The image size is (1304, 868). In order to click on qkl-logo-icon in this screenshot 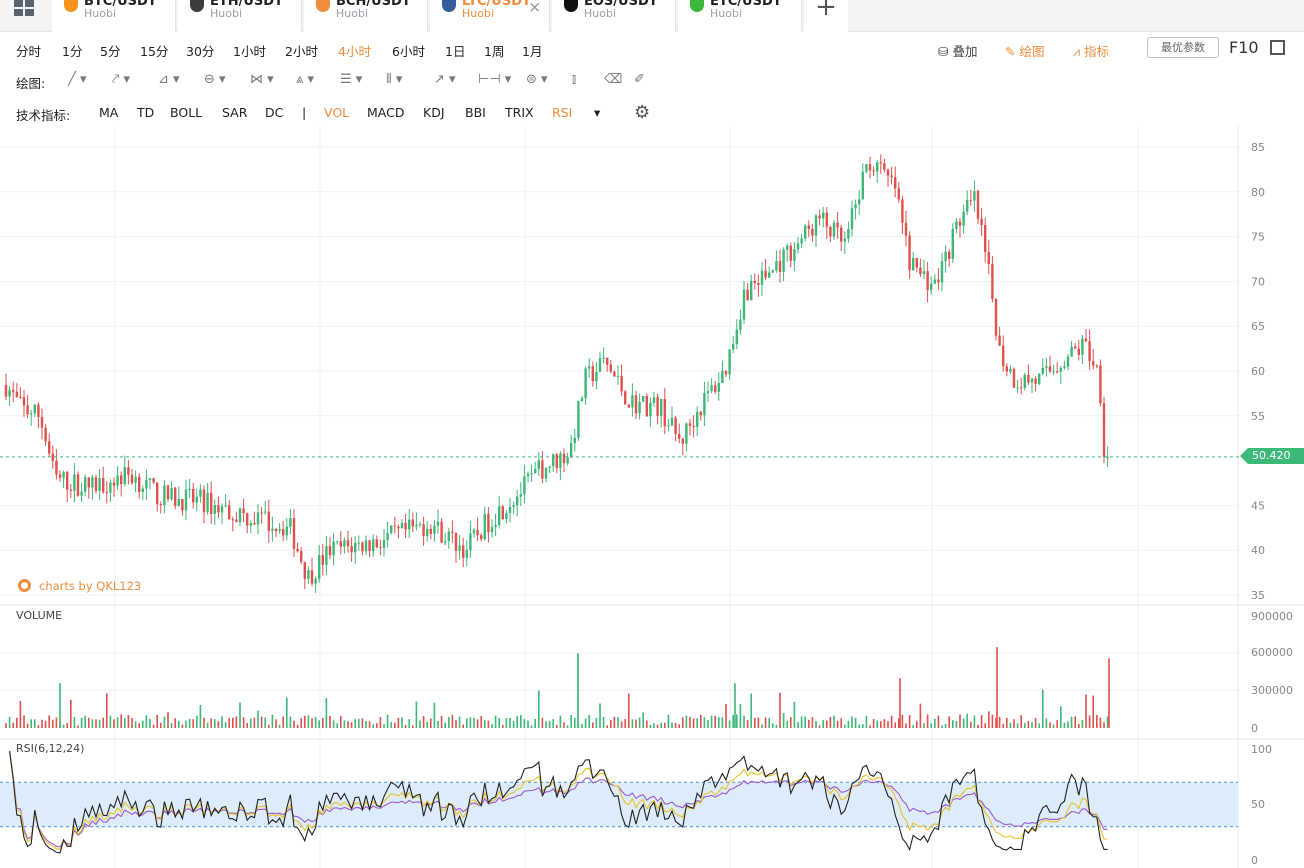, I will do `click(24, 585)`.